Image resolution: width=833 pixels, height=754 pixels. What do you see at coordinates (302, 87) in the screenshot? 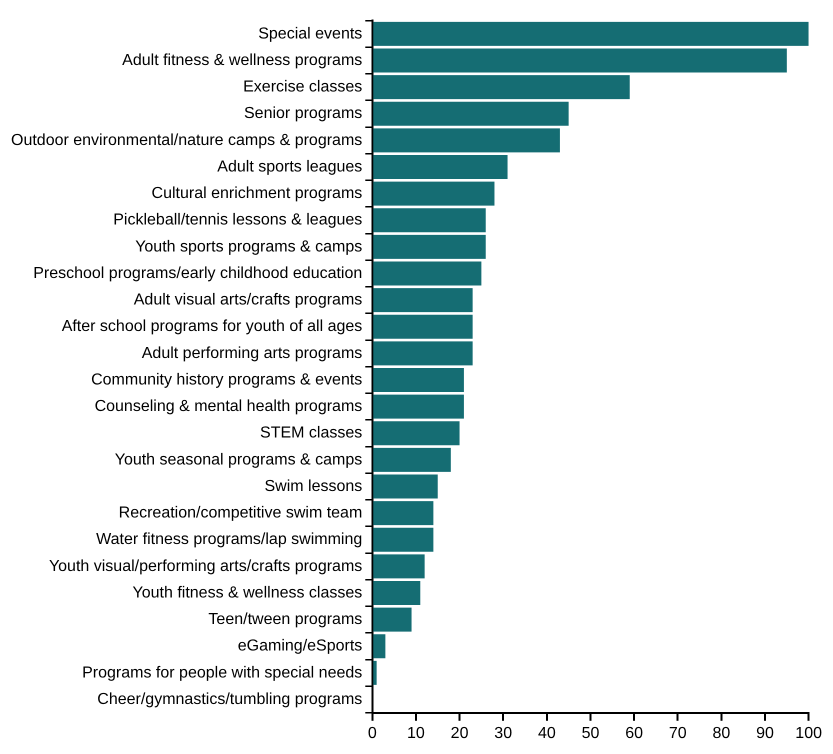
I see `y-tick-label: Exercise classes` at bounding box center [302, 87].